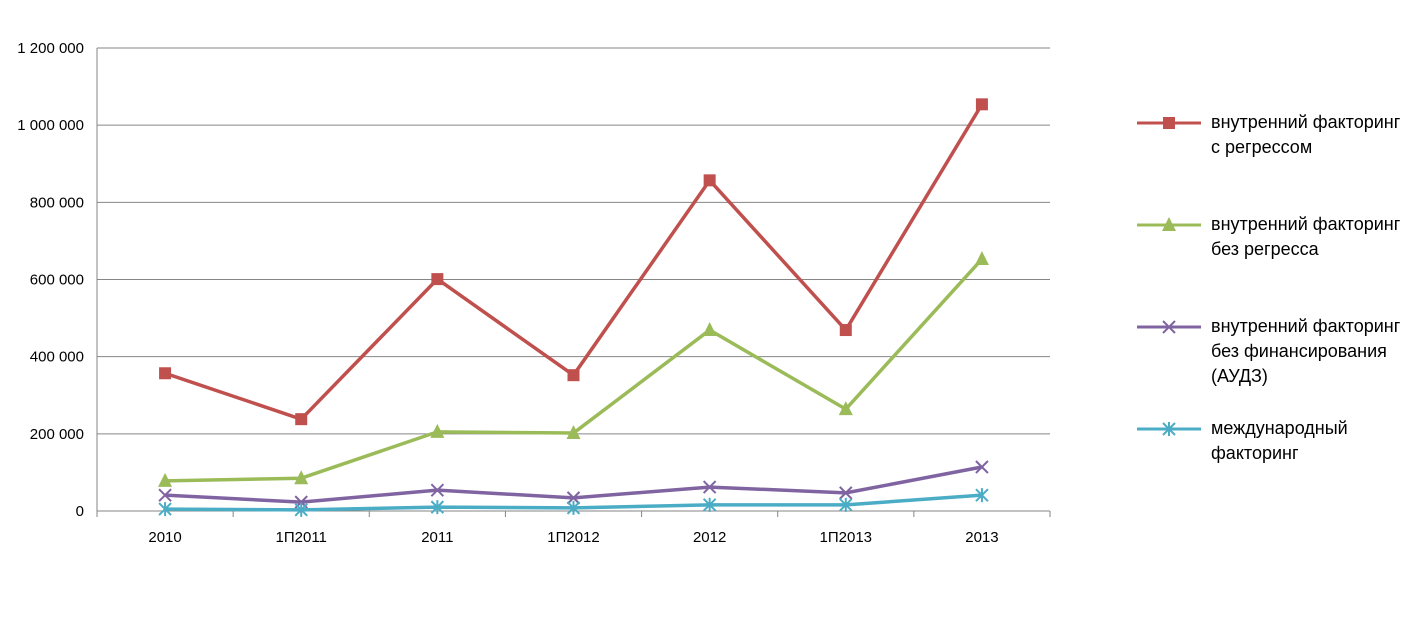 The width and height of the screenshot is (1421, 623). I want to click on x-tick-label: 2010, so click(164, 537).